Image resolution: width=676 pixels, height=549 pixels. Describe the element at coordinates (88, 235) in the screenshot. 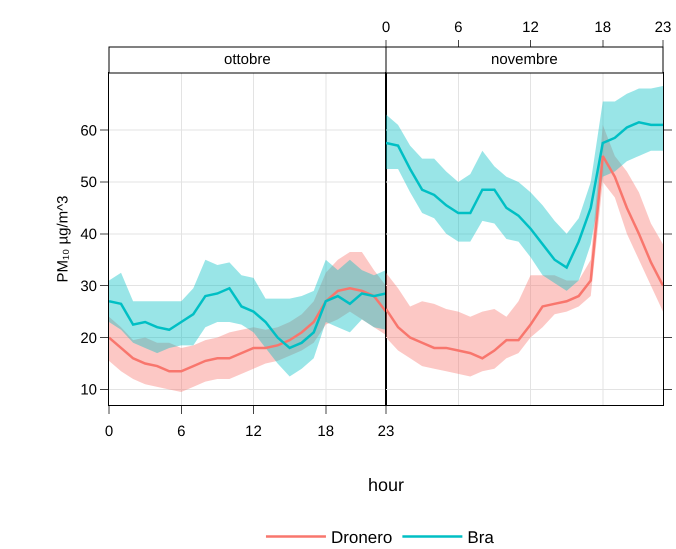

I see `y-tick-label: 40` at that location.